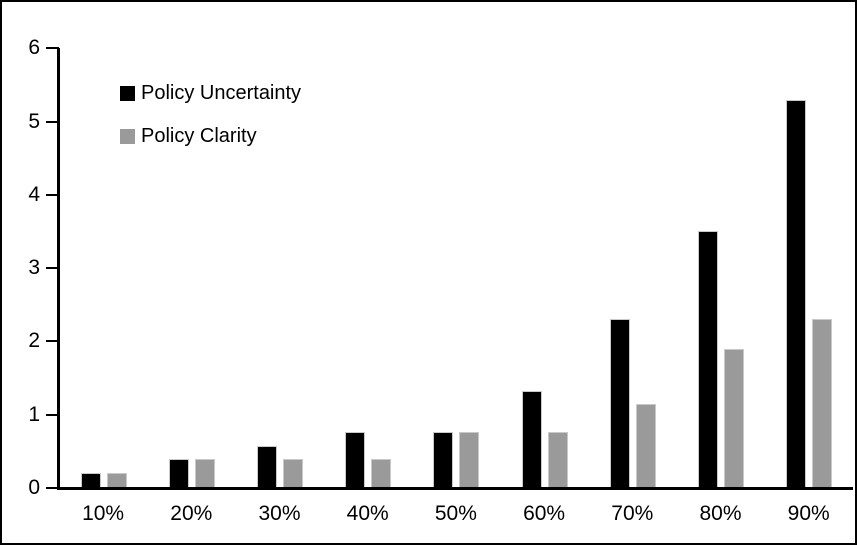  I want to click on bar-policy-clarity-20-, so click(204, 473).